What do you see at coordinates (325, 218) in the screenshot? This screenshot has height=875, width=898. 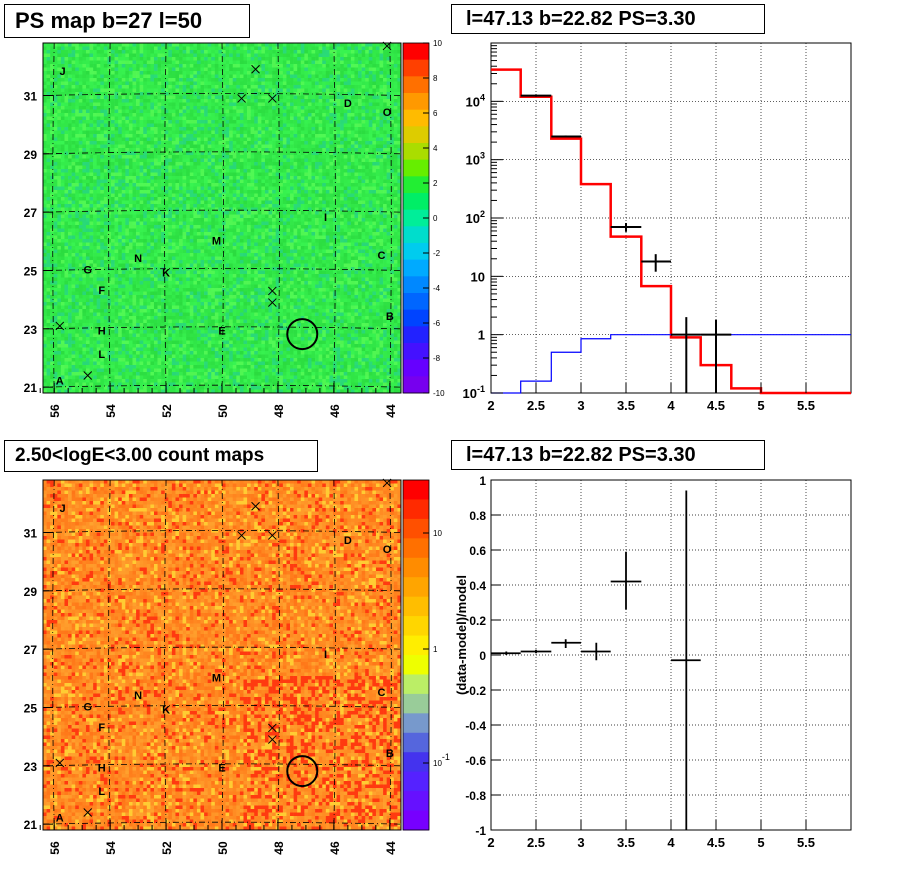 I see `source-label: I` at bounding box center [325, 218].